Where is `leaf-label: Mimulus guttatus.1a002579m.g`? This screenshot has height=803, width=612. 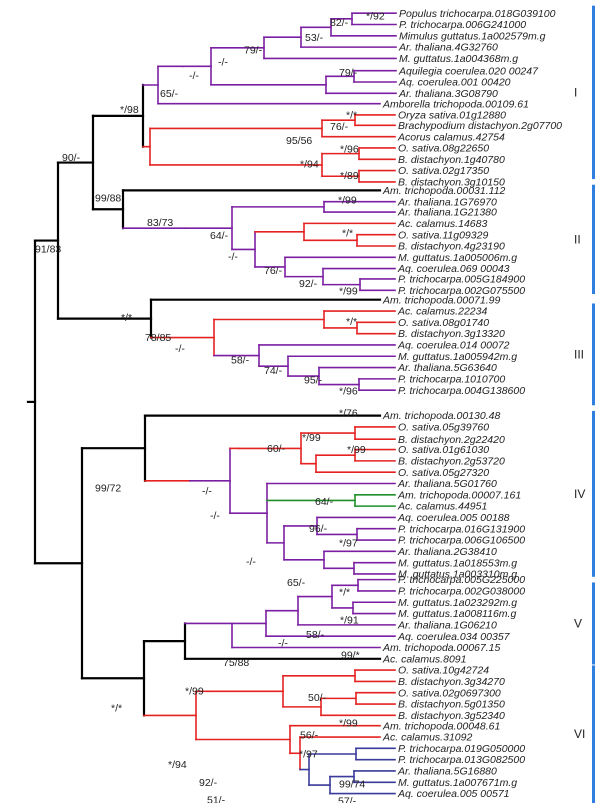 leaf-label: Mimulus guttatus.1a002579m.g is located at coordinates (472, 36).